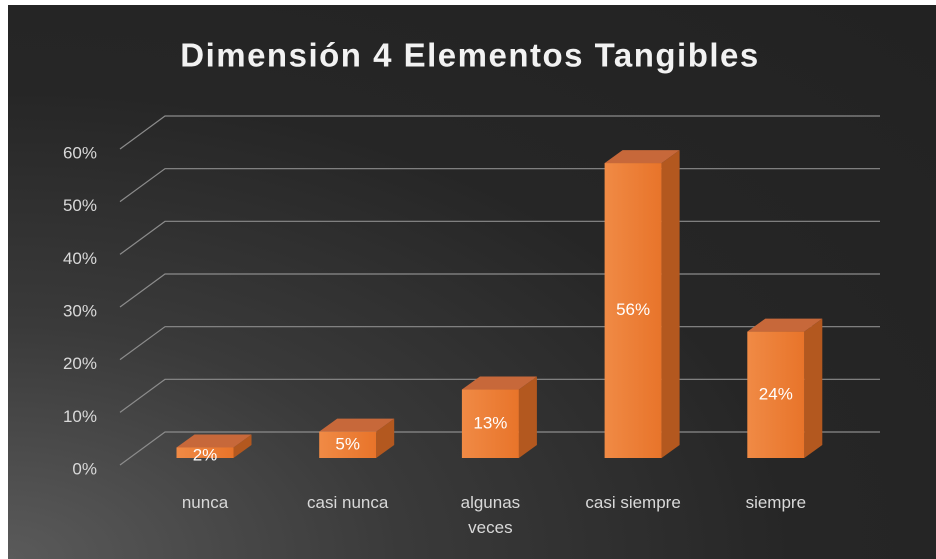 This screenshot has height=559, width=936. What do you see at coordinates (490, 515) in the screenshot?
I see `x-tick-label: algunas veces` at bounding box center [490, 515].